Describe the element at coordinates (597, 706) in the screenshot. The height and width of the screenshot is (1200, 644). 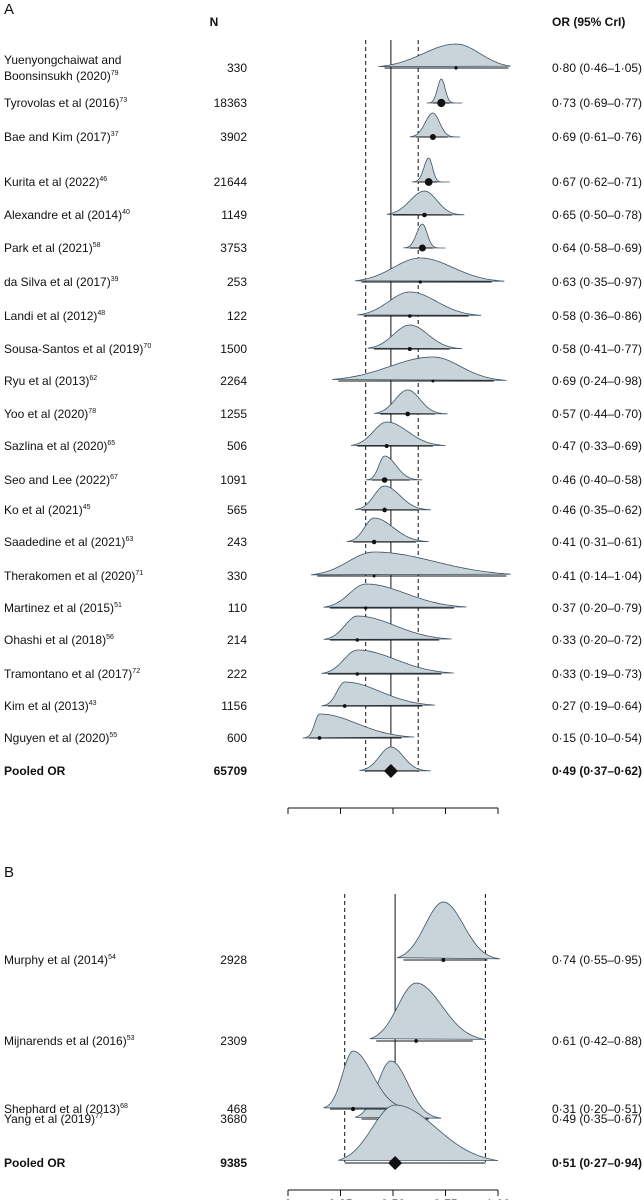
I see `or-ci-value: 0·27 (0·19–0·64)` at that location.